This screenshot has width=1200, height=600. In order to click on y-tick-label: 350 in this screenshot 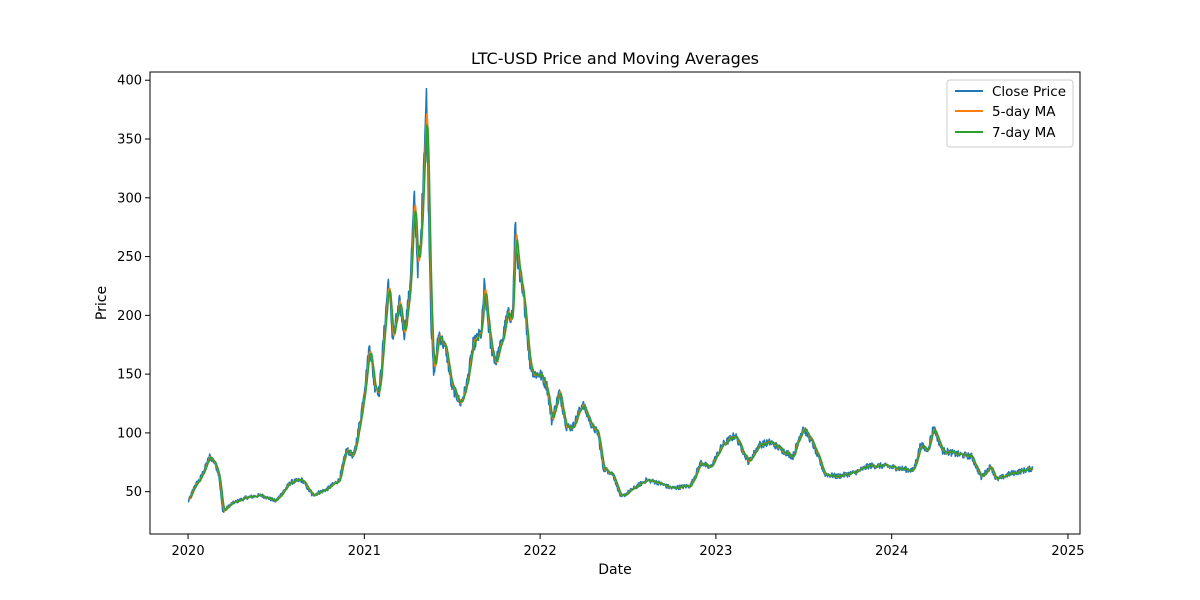, I will do `click(129, 140)`.